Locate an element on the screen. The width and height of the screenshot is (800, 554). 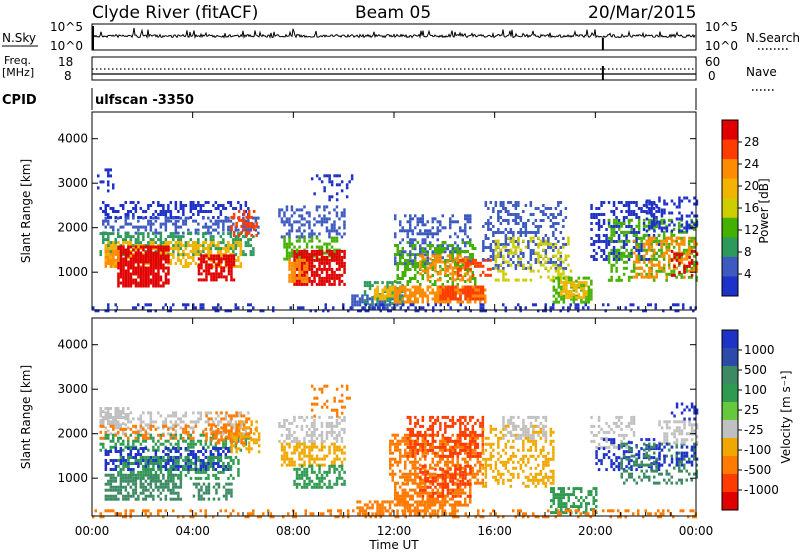
freq-trace is located at coordinates (394, 73).